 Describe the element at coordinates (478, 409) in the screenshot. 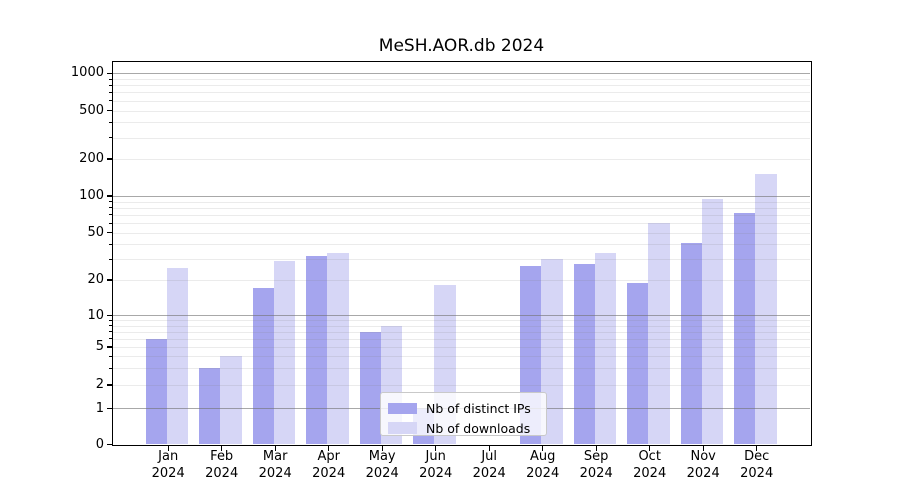

I see `legend-label-distinct-ips: Nb of distinct IPs` at that location.